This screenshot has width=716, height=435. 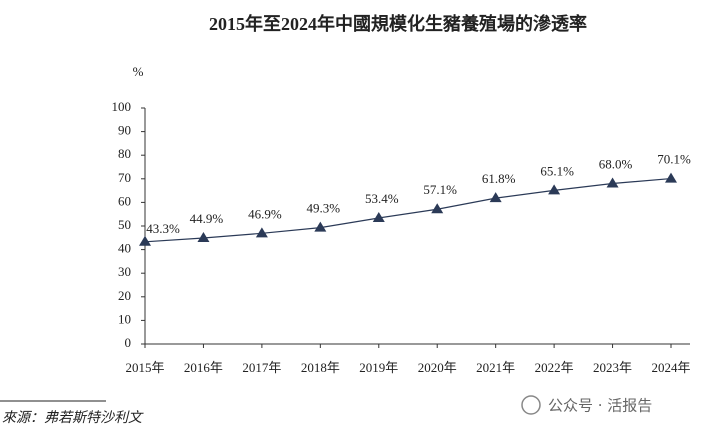 What do you see at coordinates (73, 418) in the screenshot?
I see `source: 來源：弗若斯特沙利文` at bounding box center [73, 418].